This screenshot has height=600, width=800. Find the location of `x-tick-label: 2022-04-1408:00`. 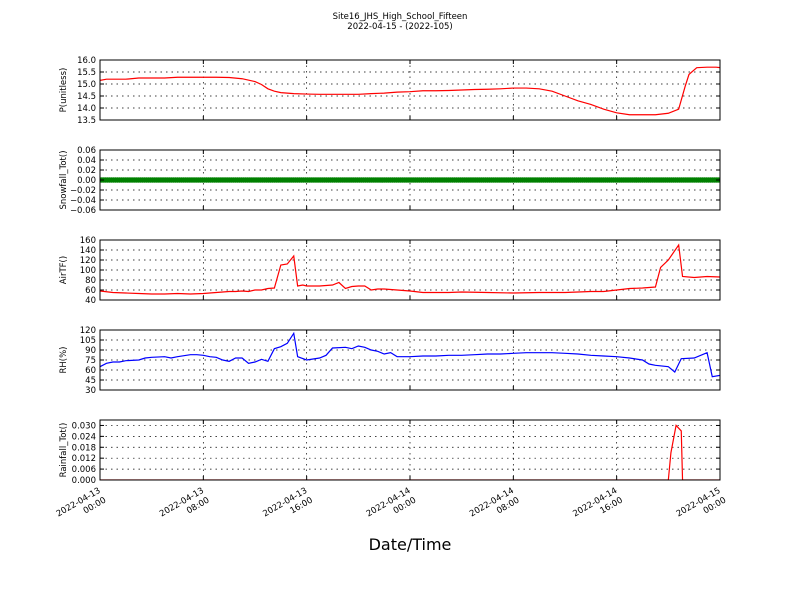

x-tick-label: 2022-04-1408:00 is located at coordinates (494, 507).